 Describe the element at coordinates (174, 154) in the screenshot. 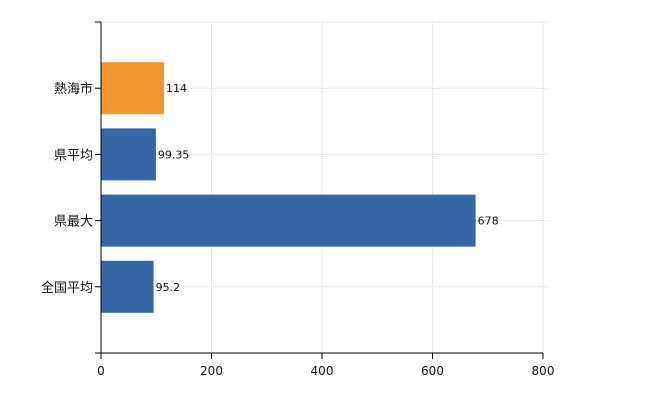

I see `bar-value-label: 99.35` at that location.